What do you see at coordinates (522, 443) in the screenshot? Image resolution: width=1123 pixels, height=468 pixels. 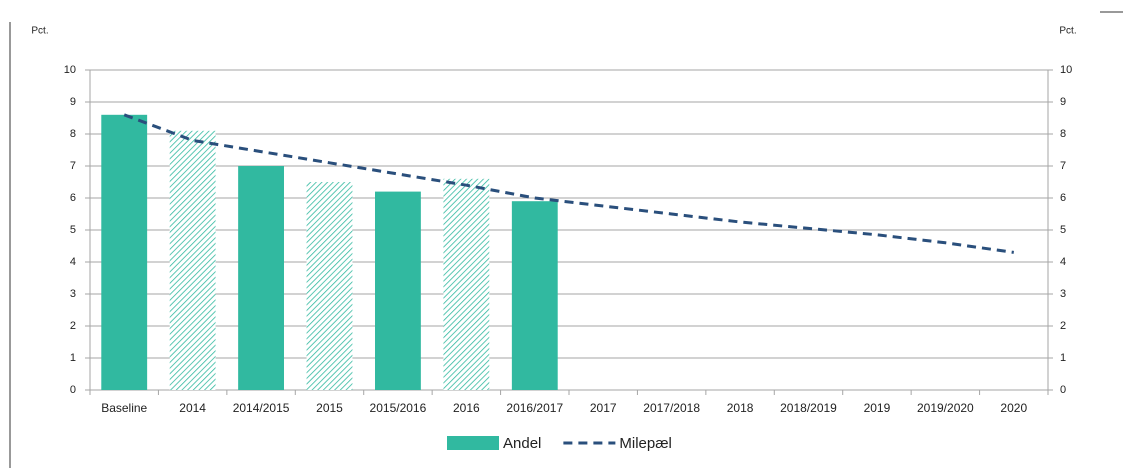 I see `legend-label: Andel` at bounding box center [522, 443].